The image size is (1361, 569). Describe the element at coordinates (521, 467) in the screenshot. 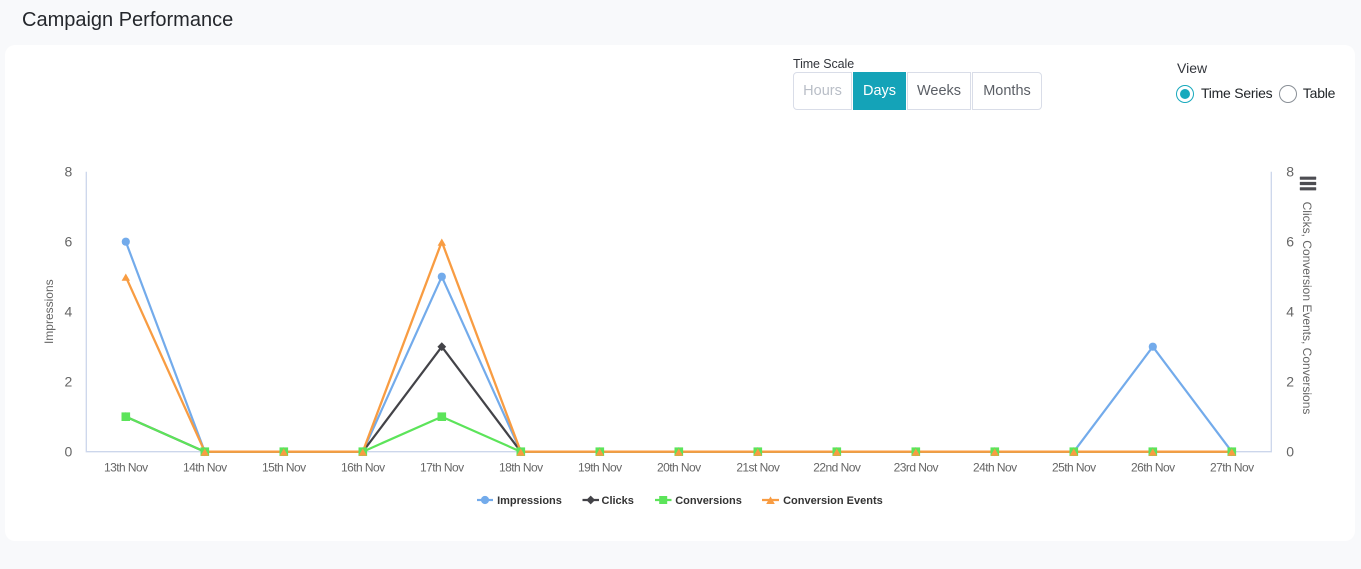

I see `svg-text: 18th Nov` at that location.